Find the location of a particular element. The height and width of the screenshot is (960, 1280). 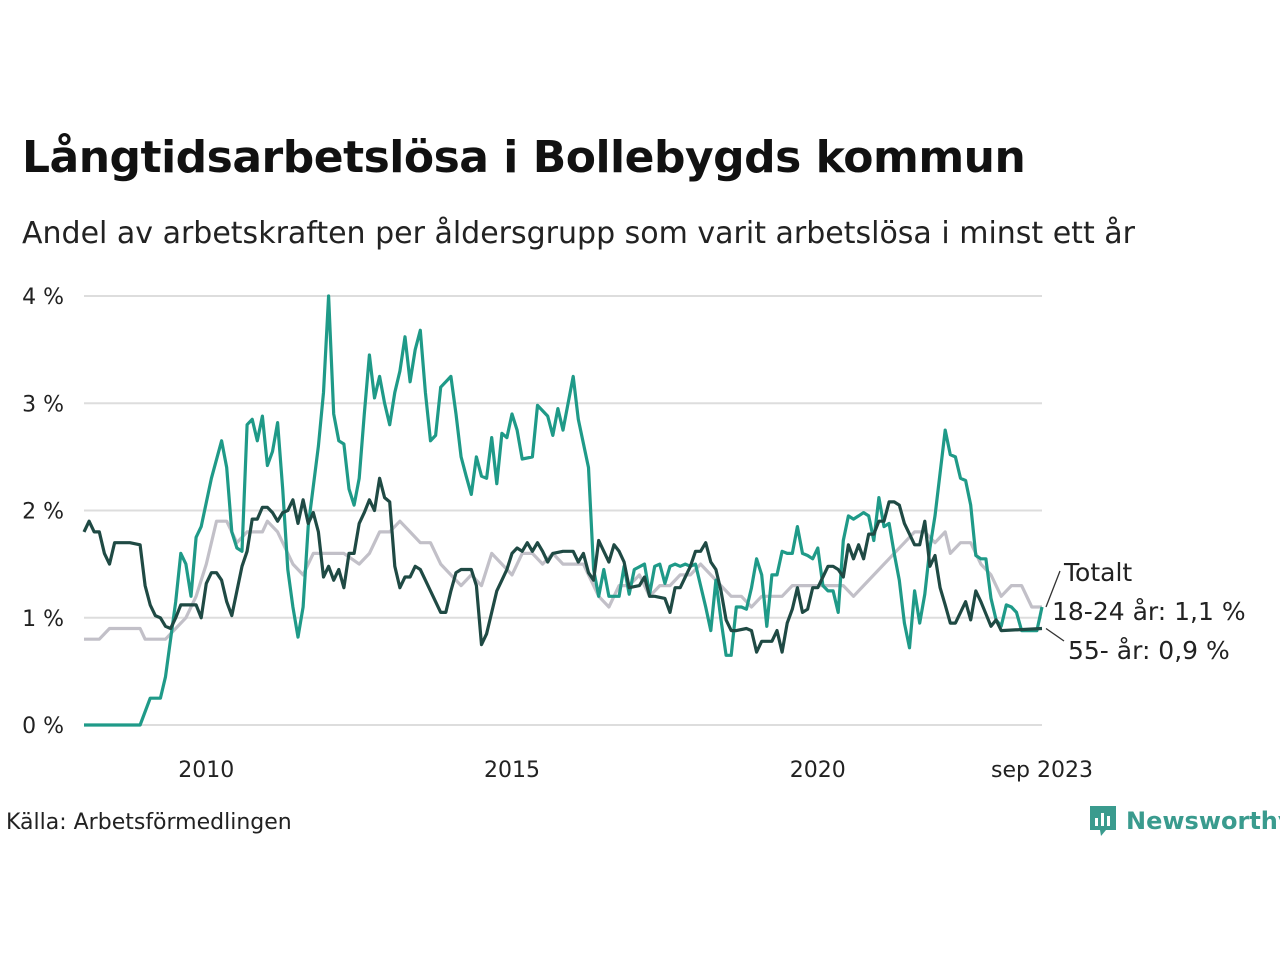

y-tick-label: 1 % is located at coordinates (43, 619).